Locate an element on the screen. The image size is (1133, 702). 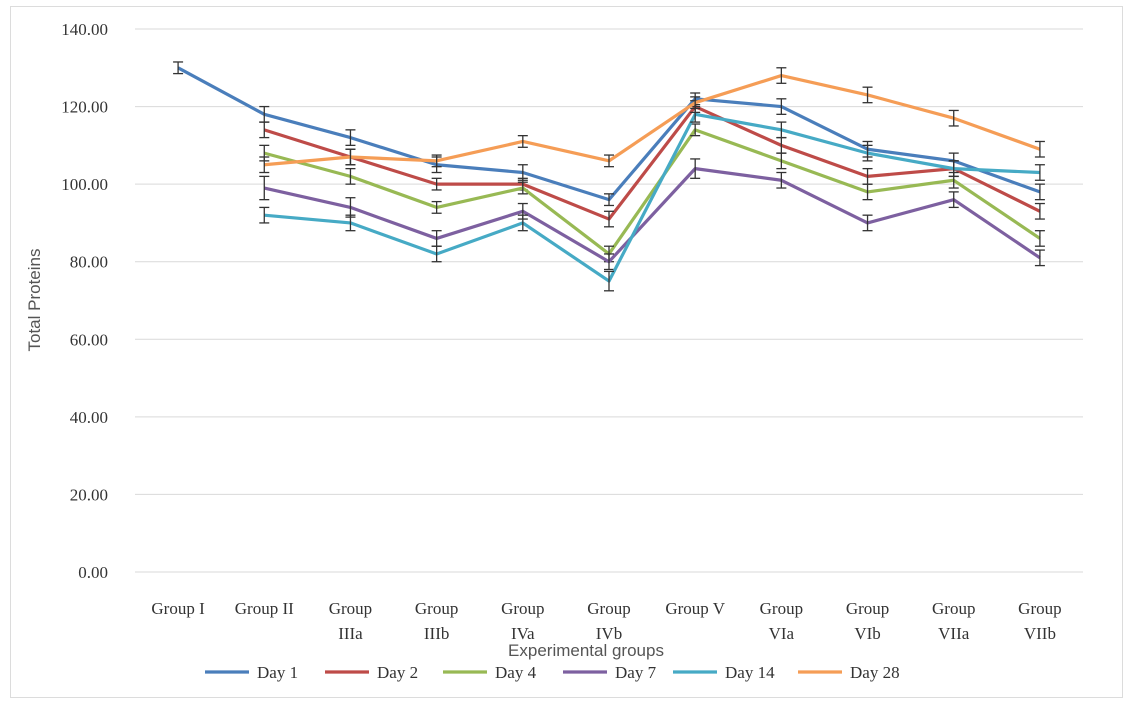
y-tick-label: 20.00 is located at coordinates (89, 494).